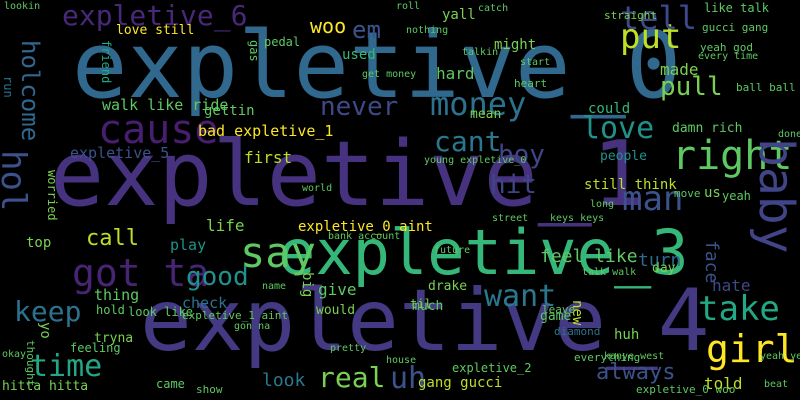  Describe the element at coordinates (602, 204) in the screenshot. I see `word: long` at that location.